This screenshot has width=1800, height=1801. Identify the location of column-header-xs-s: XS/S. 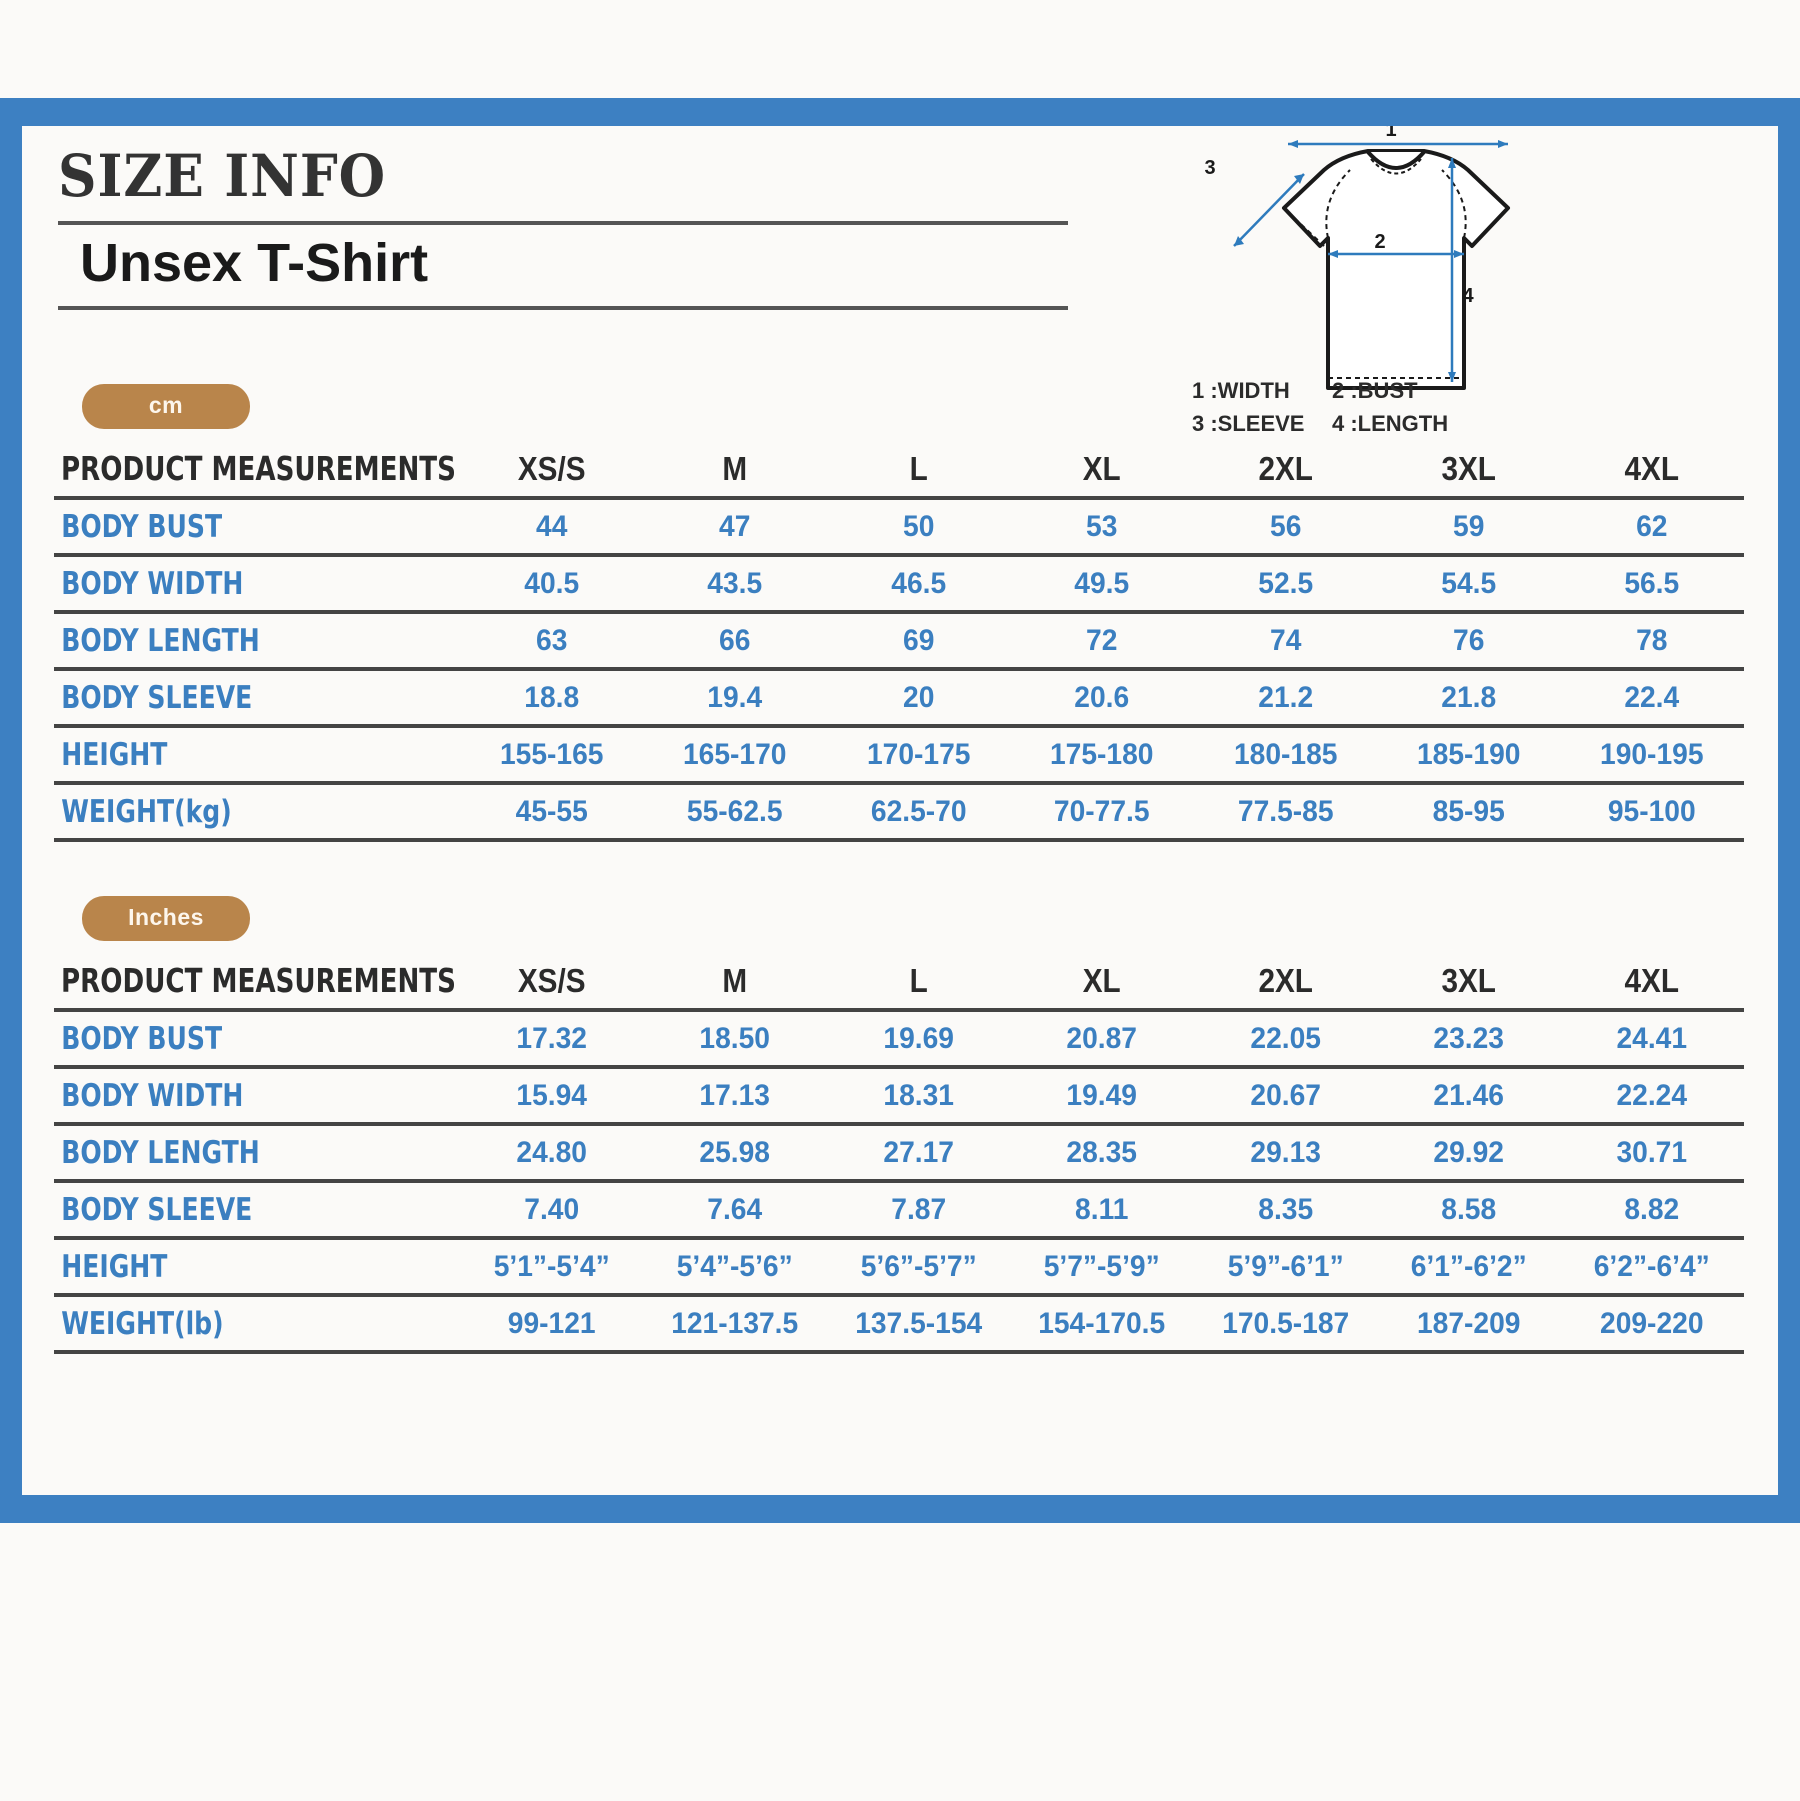
(552, 470).